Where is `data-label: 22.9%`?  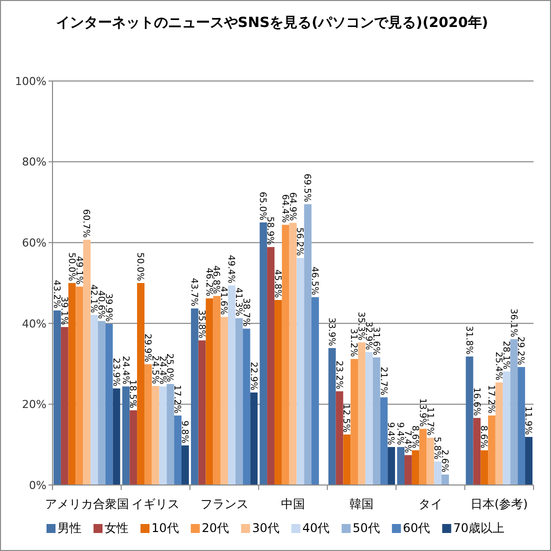
data-label: 22.9% is located at coordinates (253, 376).